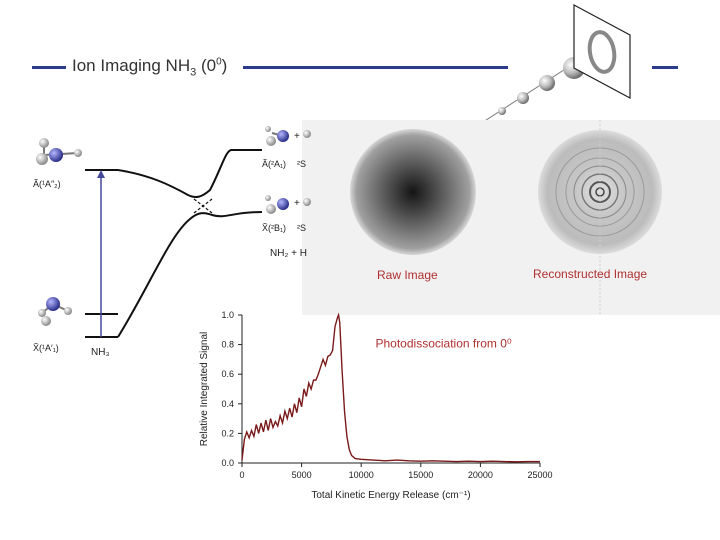 The image size is (720, 540). Describe the element at coordinates (101, 174) in the screenshot. I see `arrow-head` at that location.